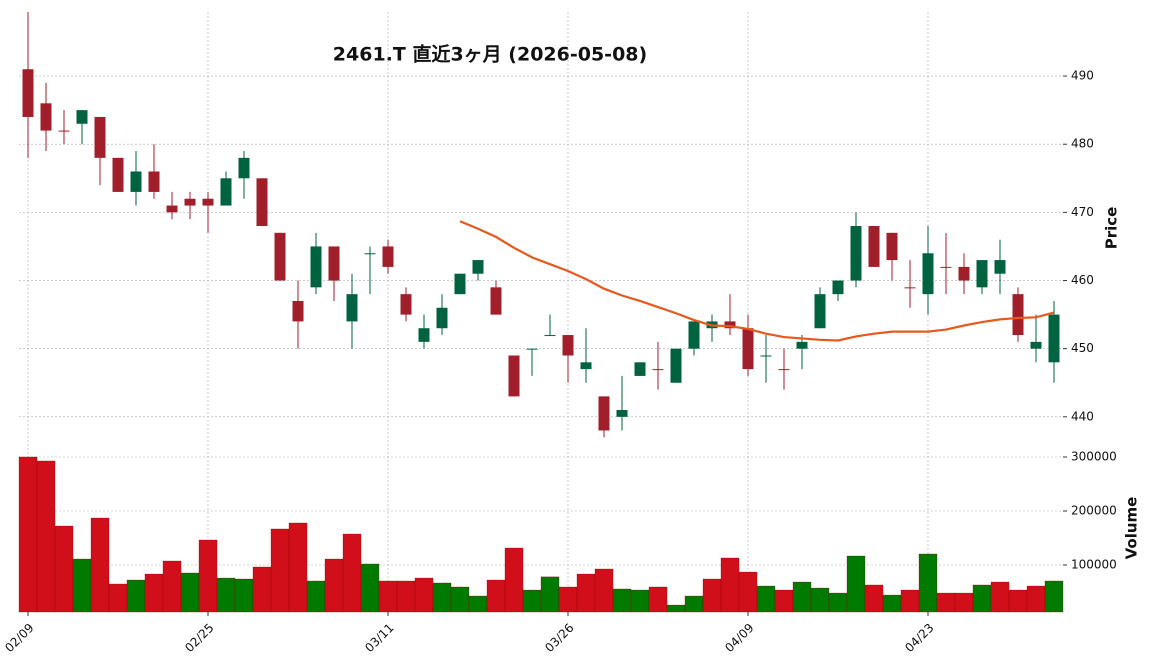 This screenshot has height=670, width=1152. What do you see at coordinates (559, 638) in the screenshot?
I see `x-tick-label: 03/26` at bounding box center [559, 638].